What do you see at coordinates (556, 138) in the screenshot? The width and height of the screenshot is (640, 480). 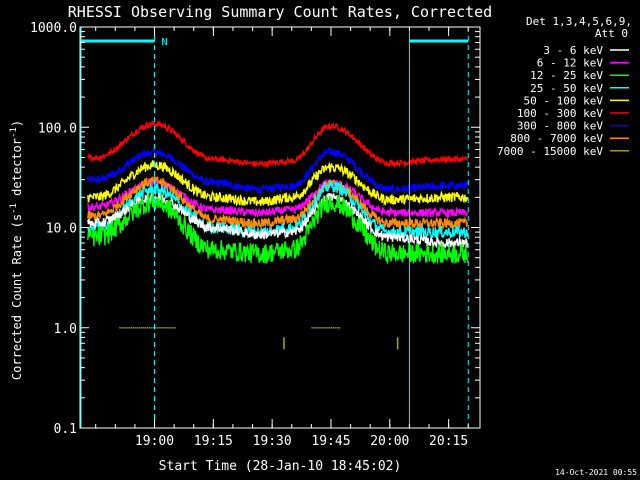 I see `legend-label-7: 800 - 7000 keV` at bounding box center [556, 138].